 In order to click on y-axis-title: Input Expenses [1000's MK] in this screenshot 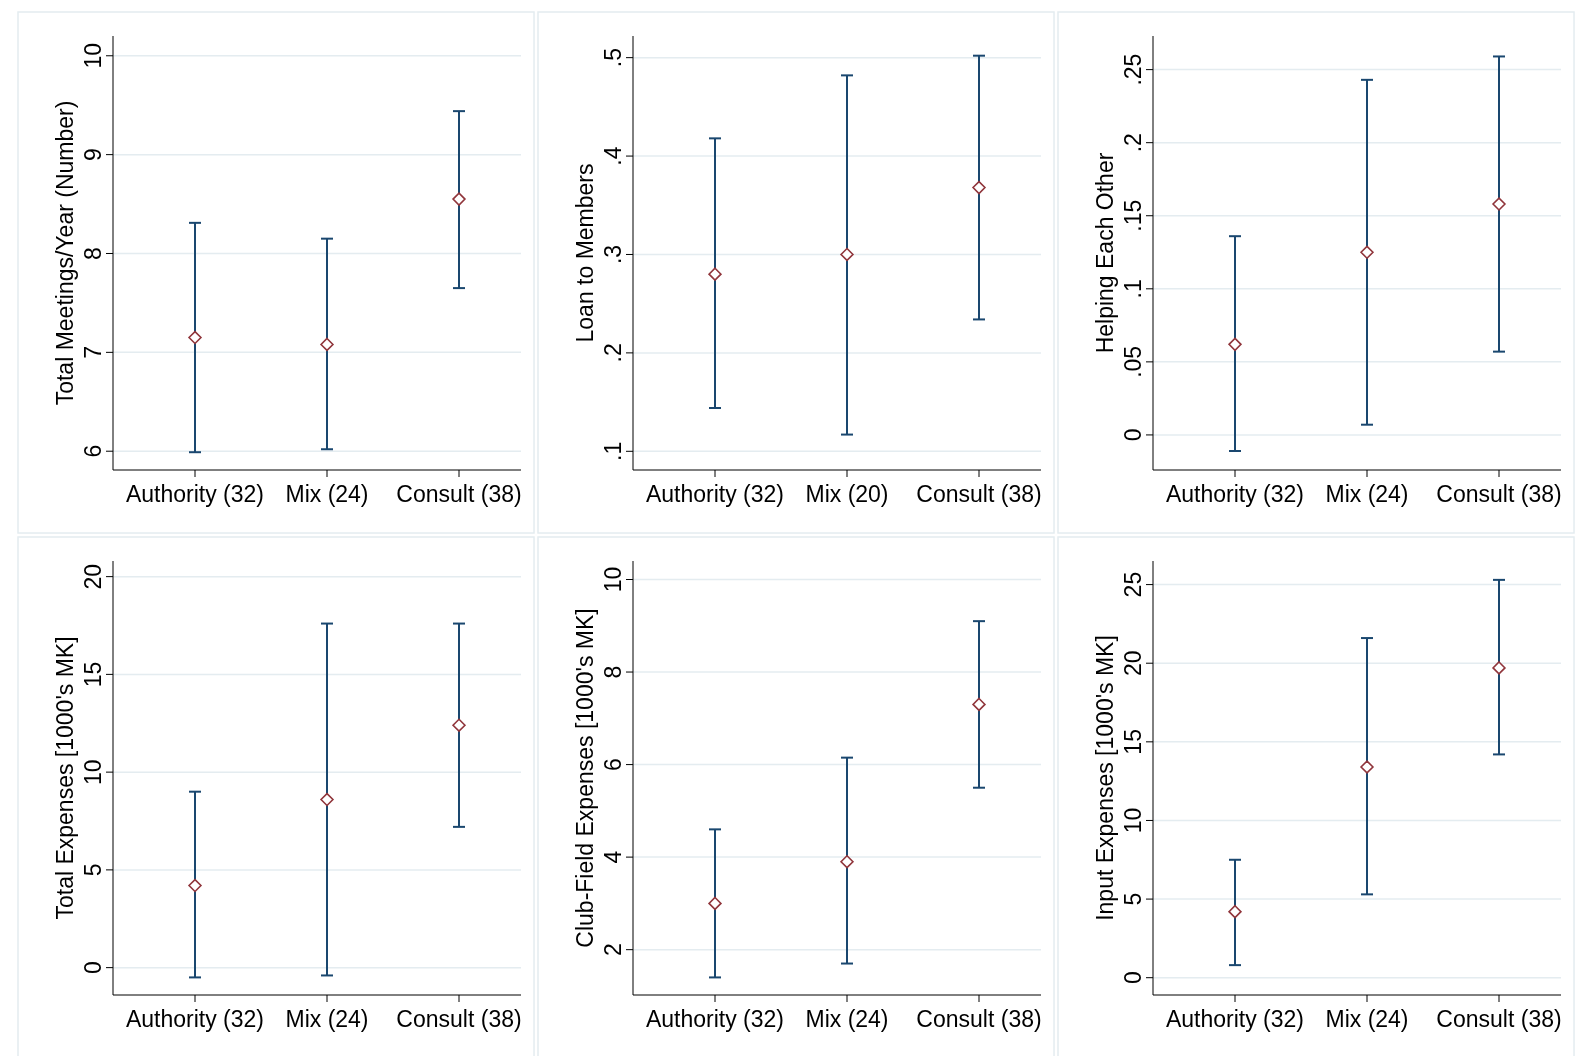, I will do `click(1105, 778)`.